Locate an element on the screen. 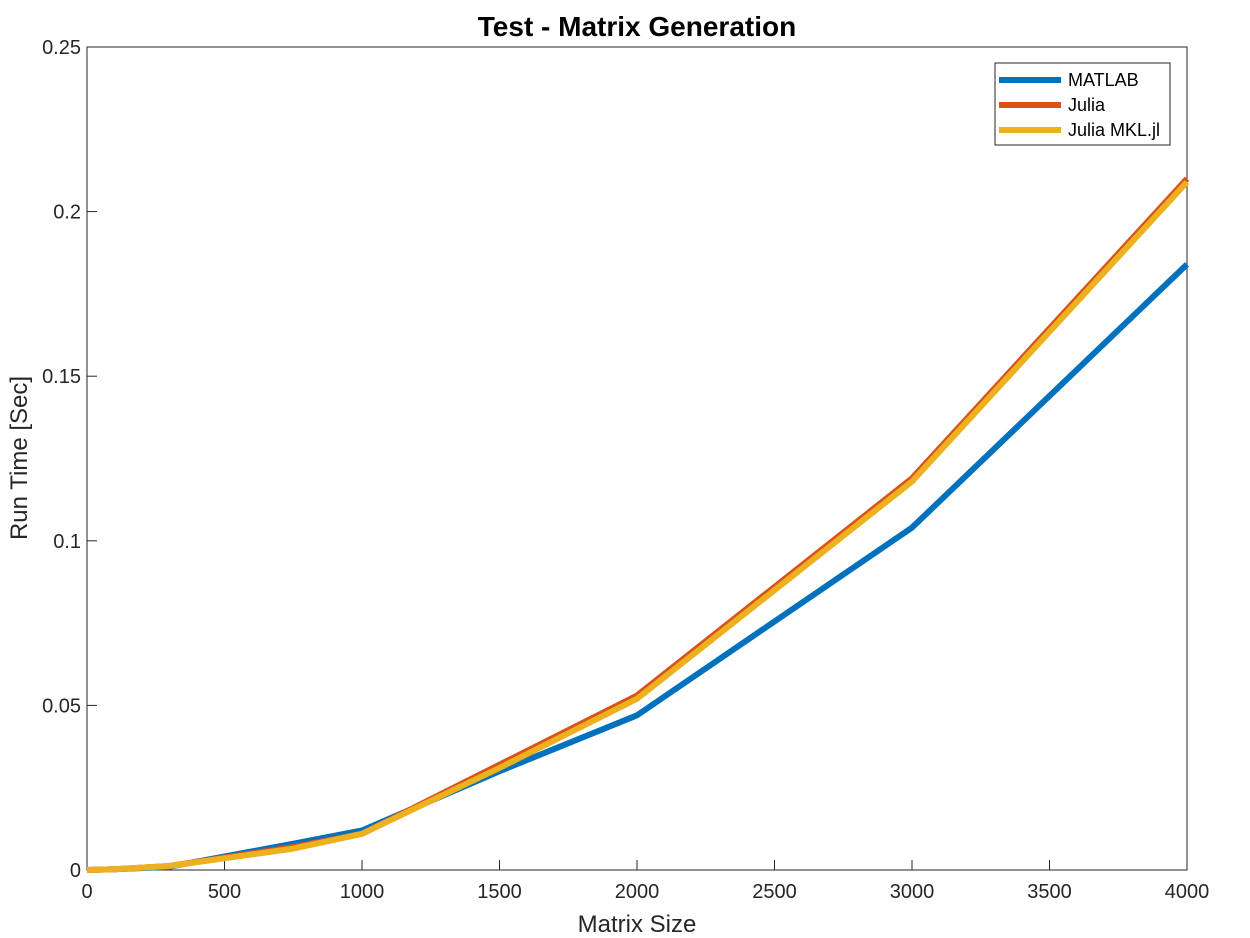 Image resolution: width=1250 pixels, height=938 pixels. x-tick-label: 3000 is located at coordinates (912, 892).